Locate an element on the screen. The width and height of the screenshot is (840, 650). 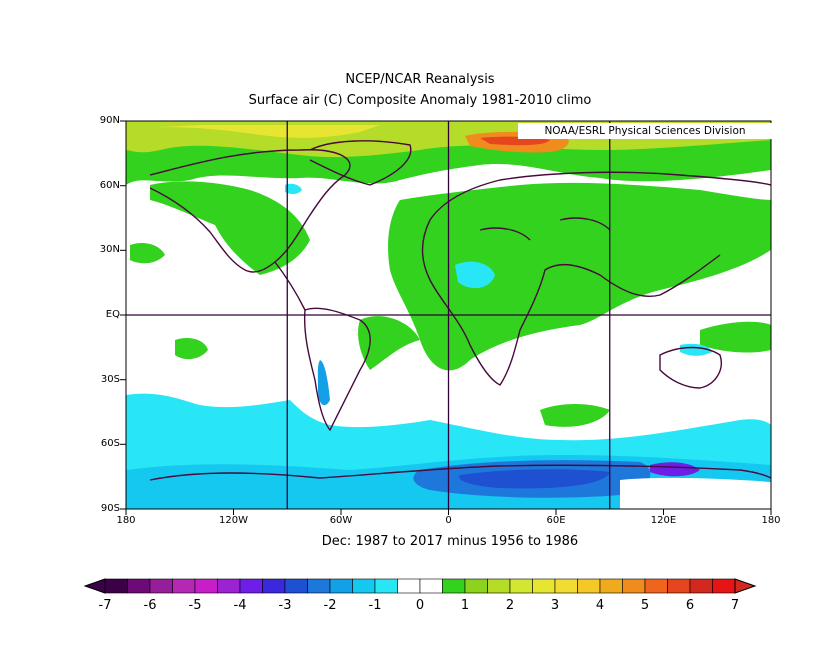
map-title: NCEP/NCAR Reanalysis is located at coordinates (420, 79).